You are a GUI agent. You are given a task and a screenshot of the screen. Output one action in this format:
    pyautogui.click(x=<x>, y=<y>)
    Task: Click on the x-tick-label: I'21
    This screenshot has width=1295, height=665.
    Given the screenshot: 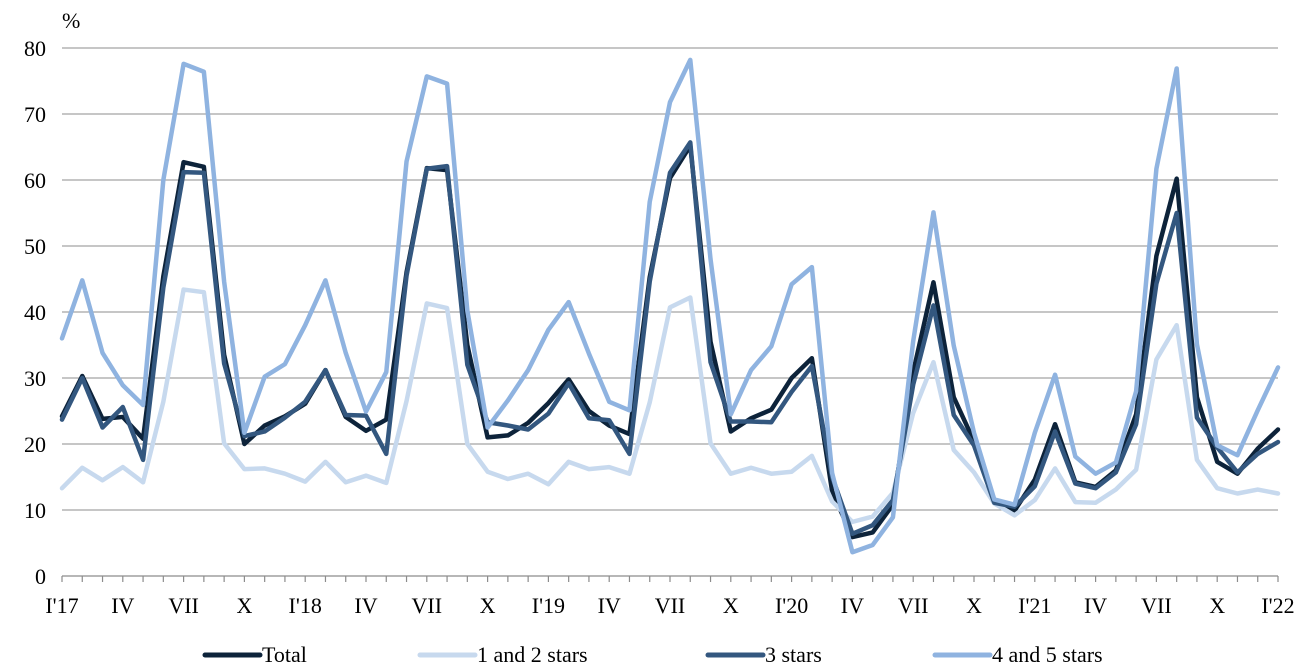 What is the action you would take?
    pyautogui.click(x=1034, y=605)
    